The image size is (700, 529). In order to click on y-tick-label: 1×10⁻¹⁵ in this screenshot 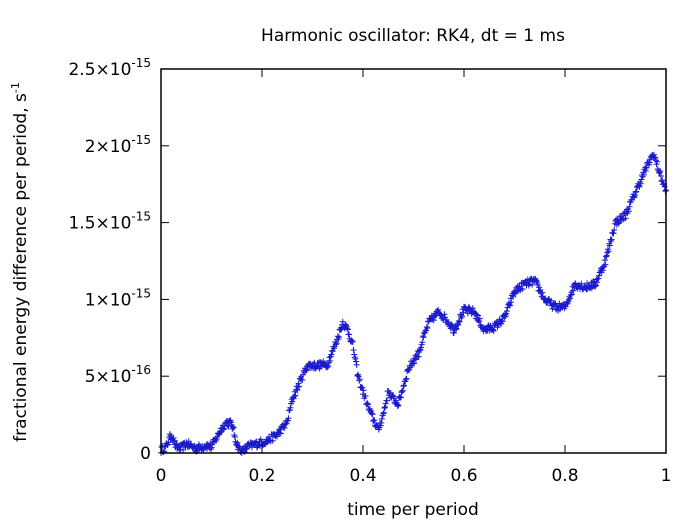, I will do `click(118, 298)`.